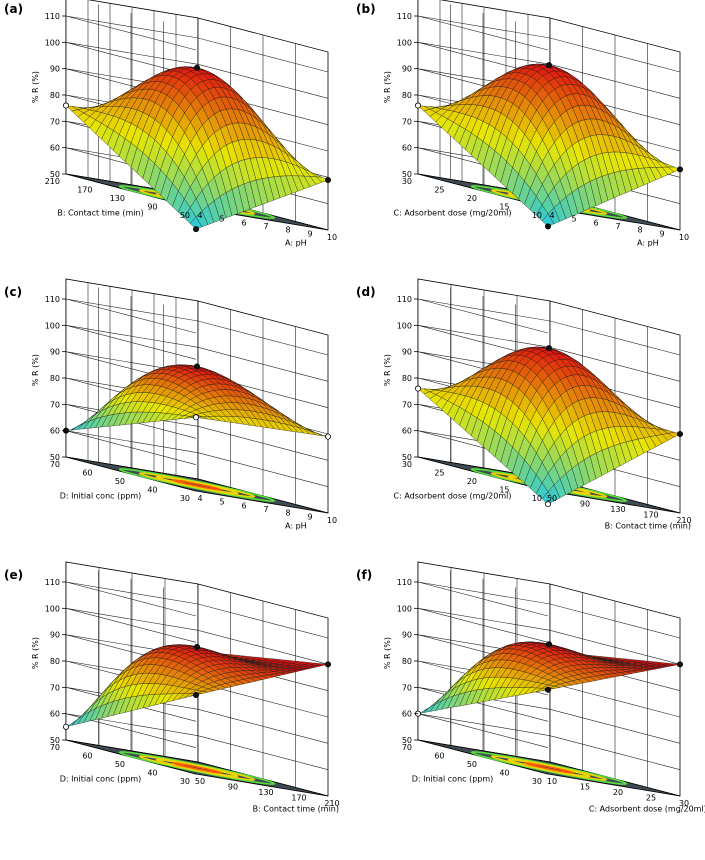 The image size is (705, 860). I want to click on panel-label-b: (b), so click(366, 9).